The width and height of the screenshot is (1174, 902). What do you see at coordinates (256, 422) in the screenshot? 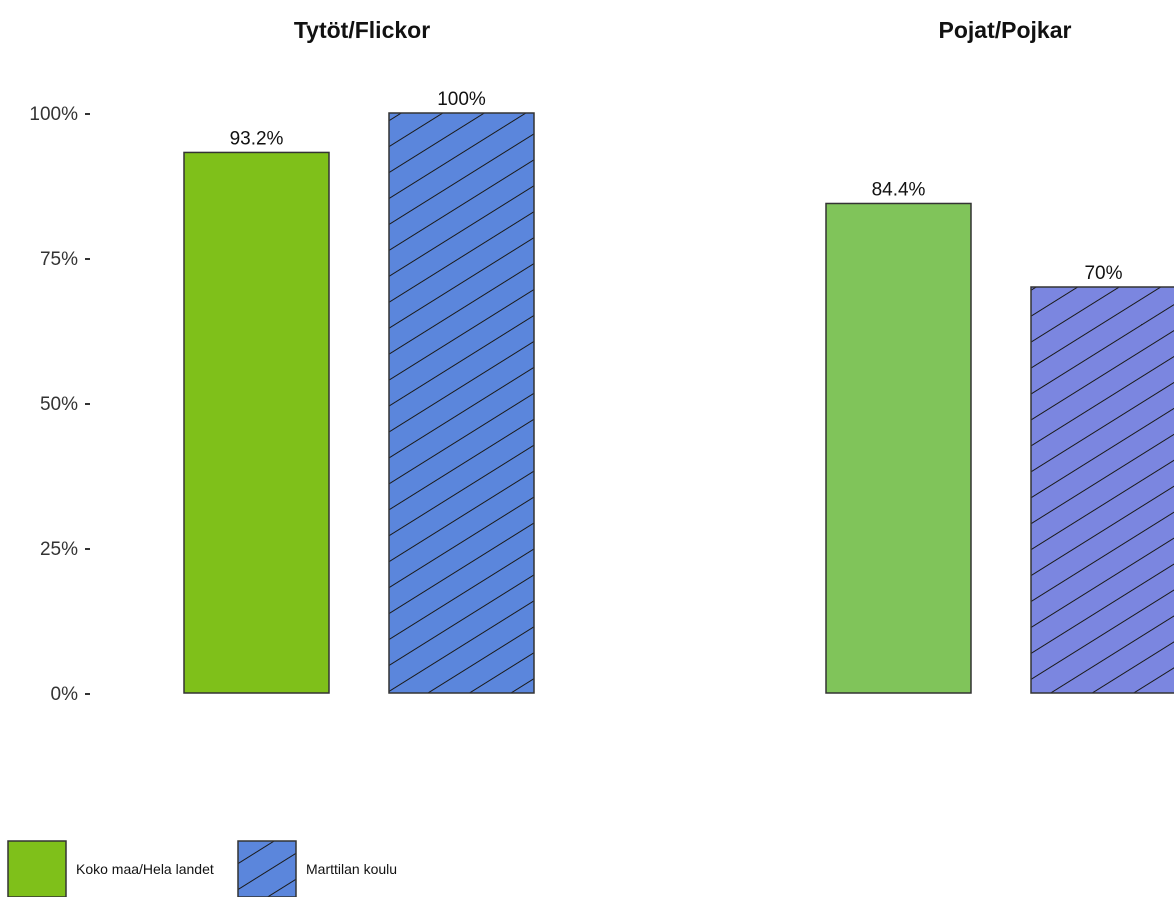
I see `bar-girls-koko-maa` at bounding box center [256, 422].